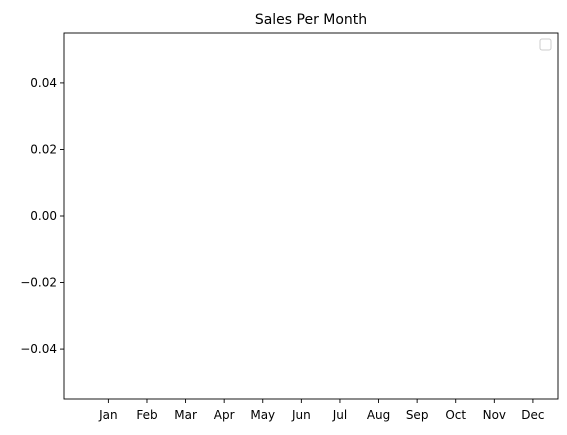 This screenshot has width=567, height=435. What do you see at coordinates (43, 83) in the screenshot?
I see `y-tick-label: 0.04` at bounding box center [43, 83].